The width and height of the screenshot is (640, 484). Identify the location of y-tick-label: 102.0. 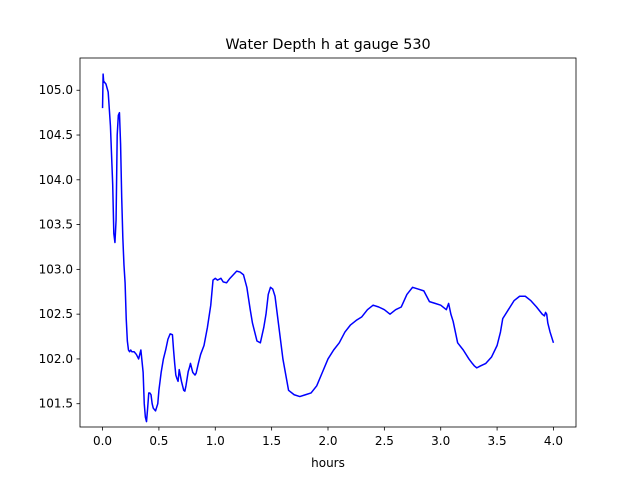
(56, 359).